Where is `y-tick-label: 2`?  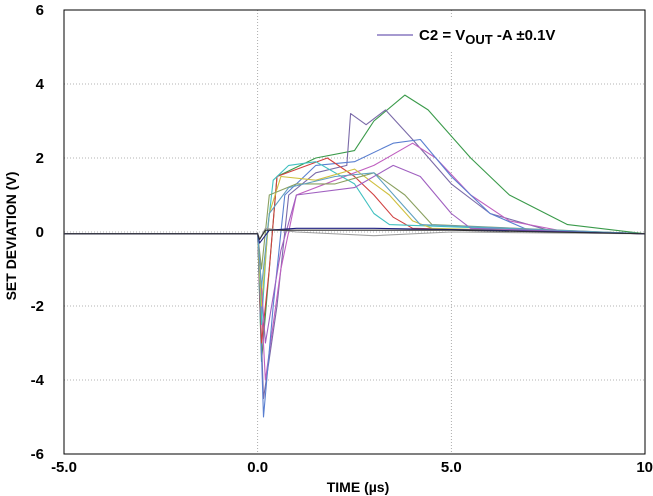 y-tick-label: 2 is located at coordinates (40, 158).